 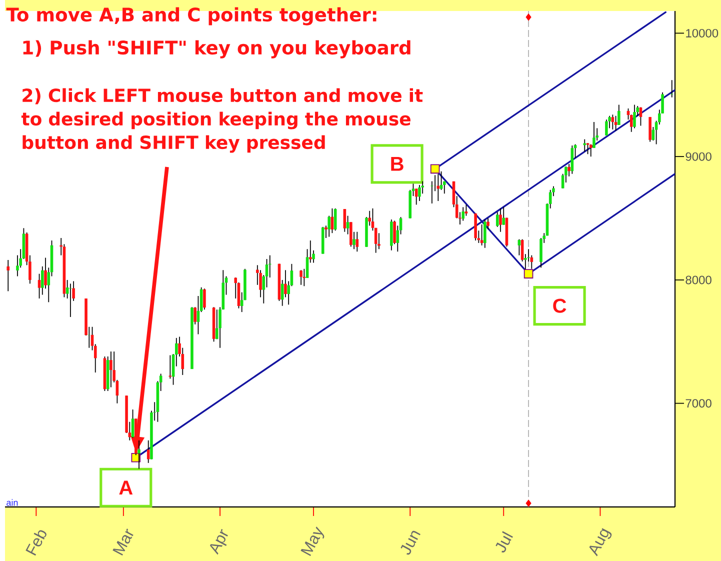 I want to click on annotation: ain, so click(x=12, y=502).